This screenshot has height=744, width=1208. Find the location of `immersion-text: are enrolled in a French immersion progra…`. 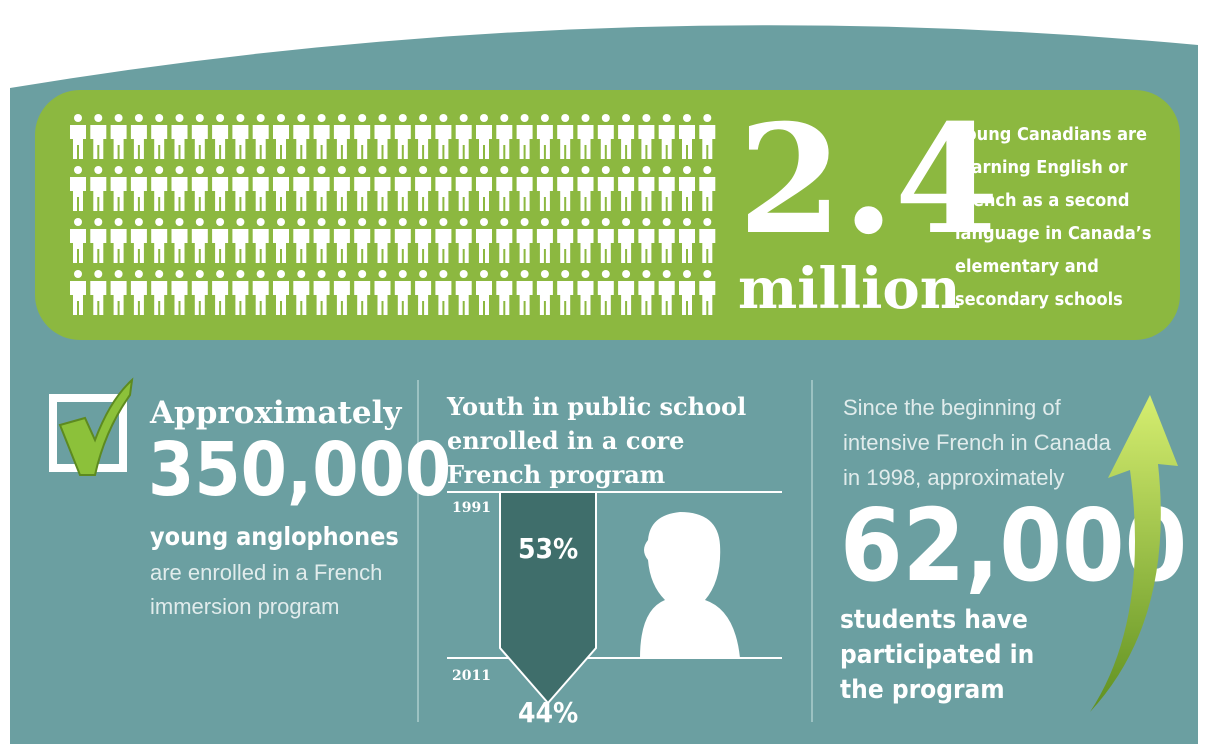

immersion-text: are enrolled in a French immersion progra… is located at coordinates (266, 589).